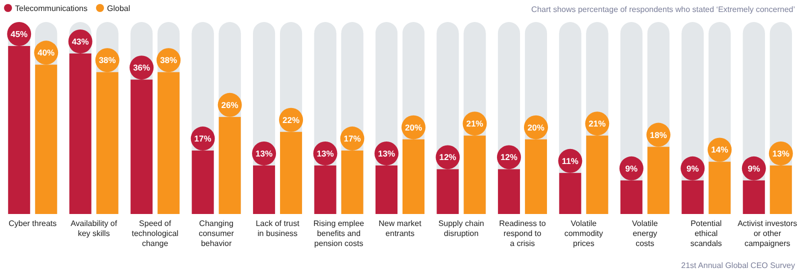 This screenshot has height=272, width=800. What do you see at coordinates (522, 233) in the screenshot?
I see `x-tick-label: Readiness to respond to a crisis` at bounding box center [522, 233].